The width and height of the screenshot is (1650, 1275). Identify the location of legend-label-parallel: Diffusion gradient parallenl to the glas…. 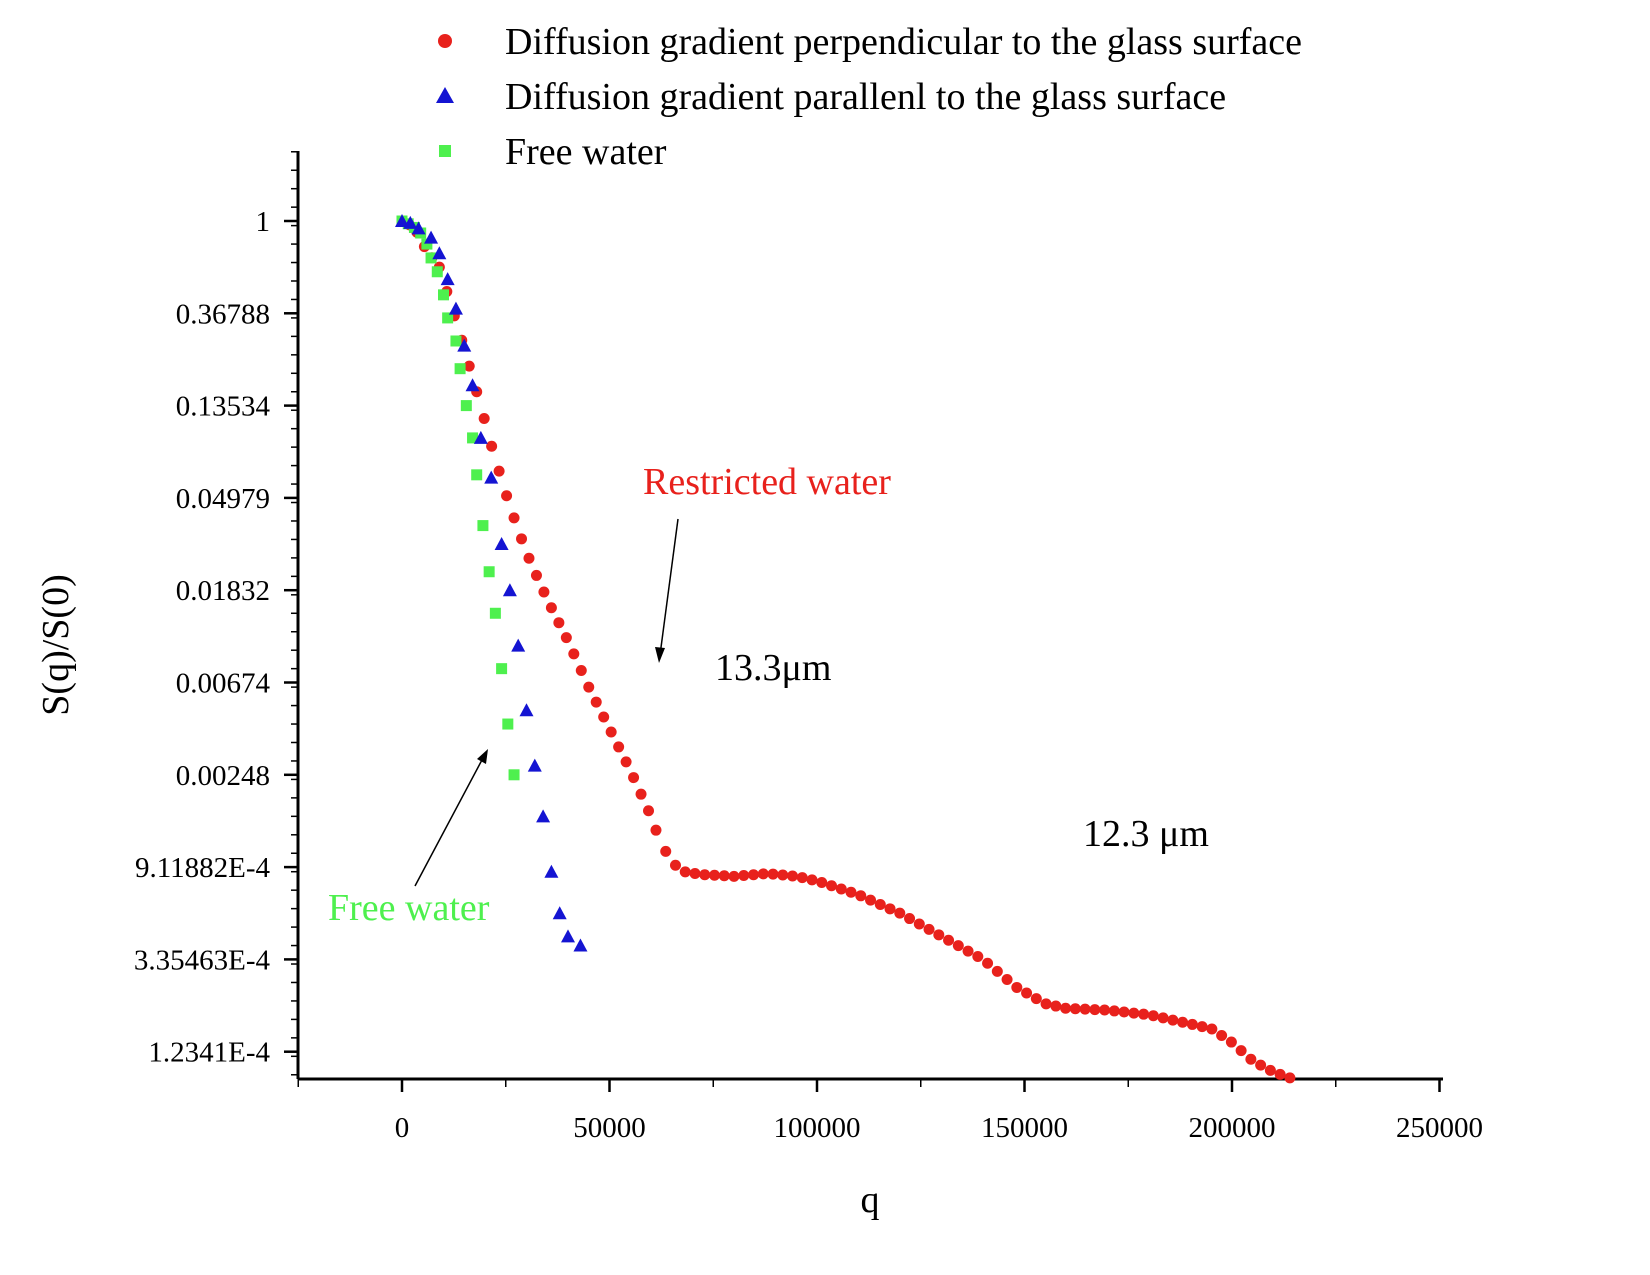
(865, 97).